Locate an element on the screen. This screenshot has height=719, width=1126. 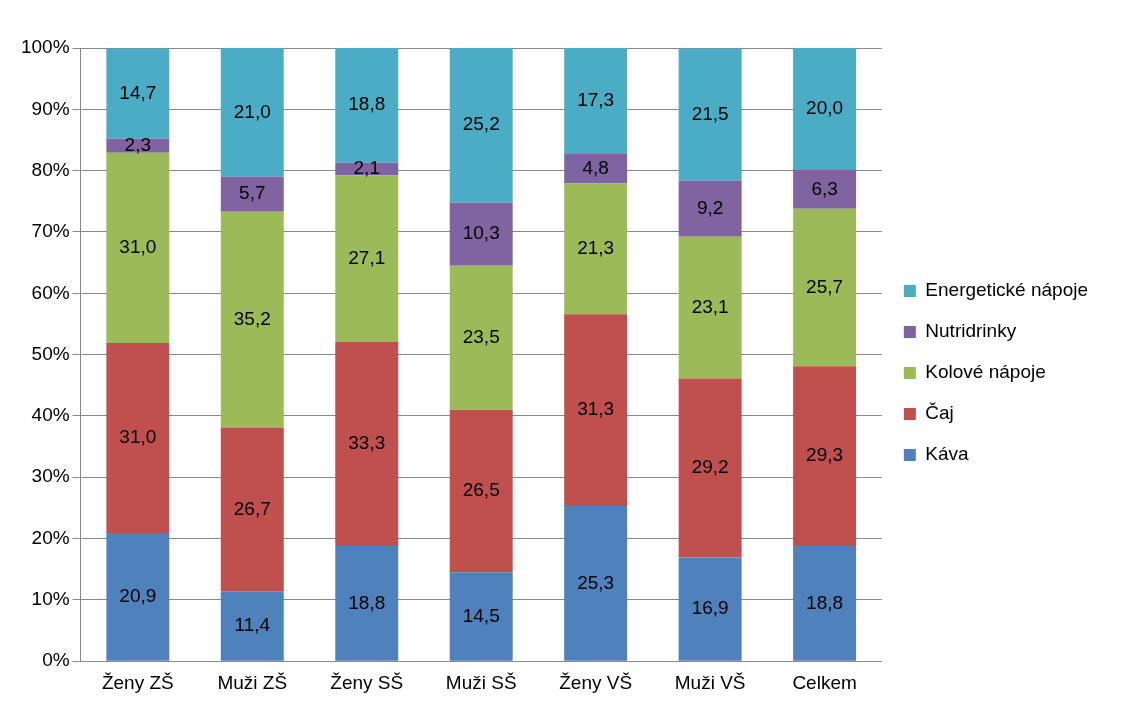
data-label: 27,1 is located at coordinates (367, 257).